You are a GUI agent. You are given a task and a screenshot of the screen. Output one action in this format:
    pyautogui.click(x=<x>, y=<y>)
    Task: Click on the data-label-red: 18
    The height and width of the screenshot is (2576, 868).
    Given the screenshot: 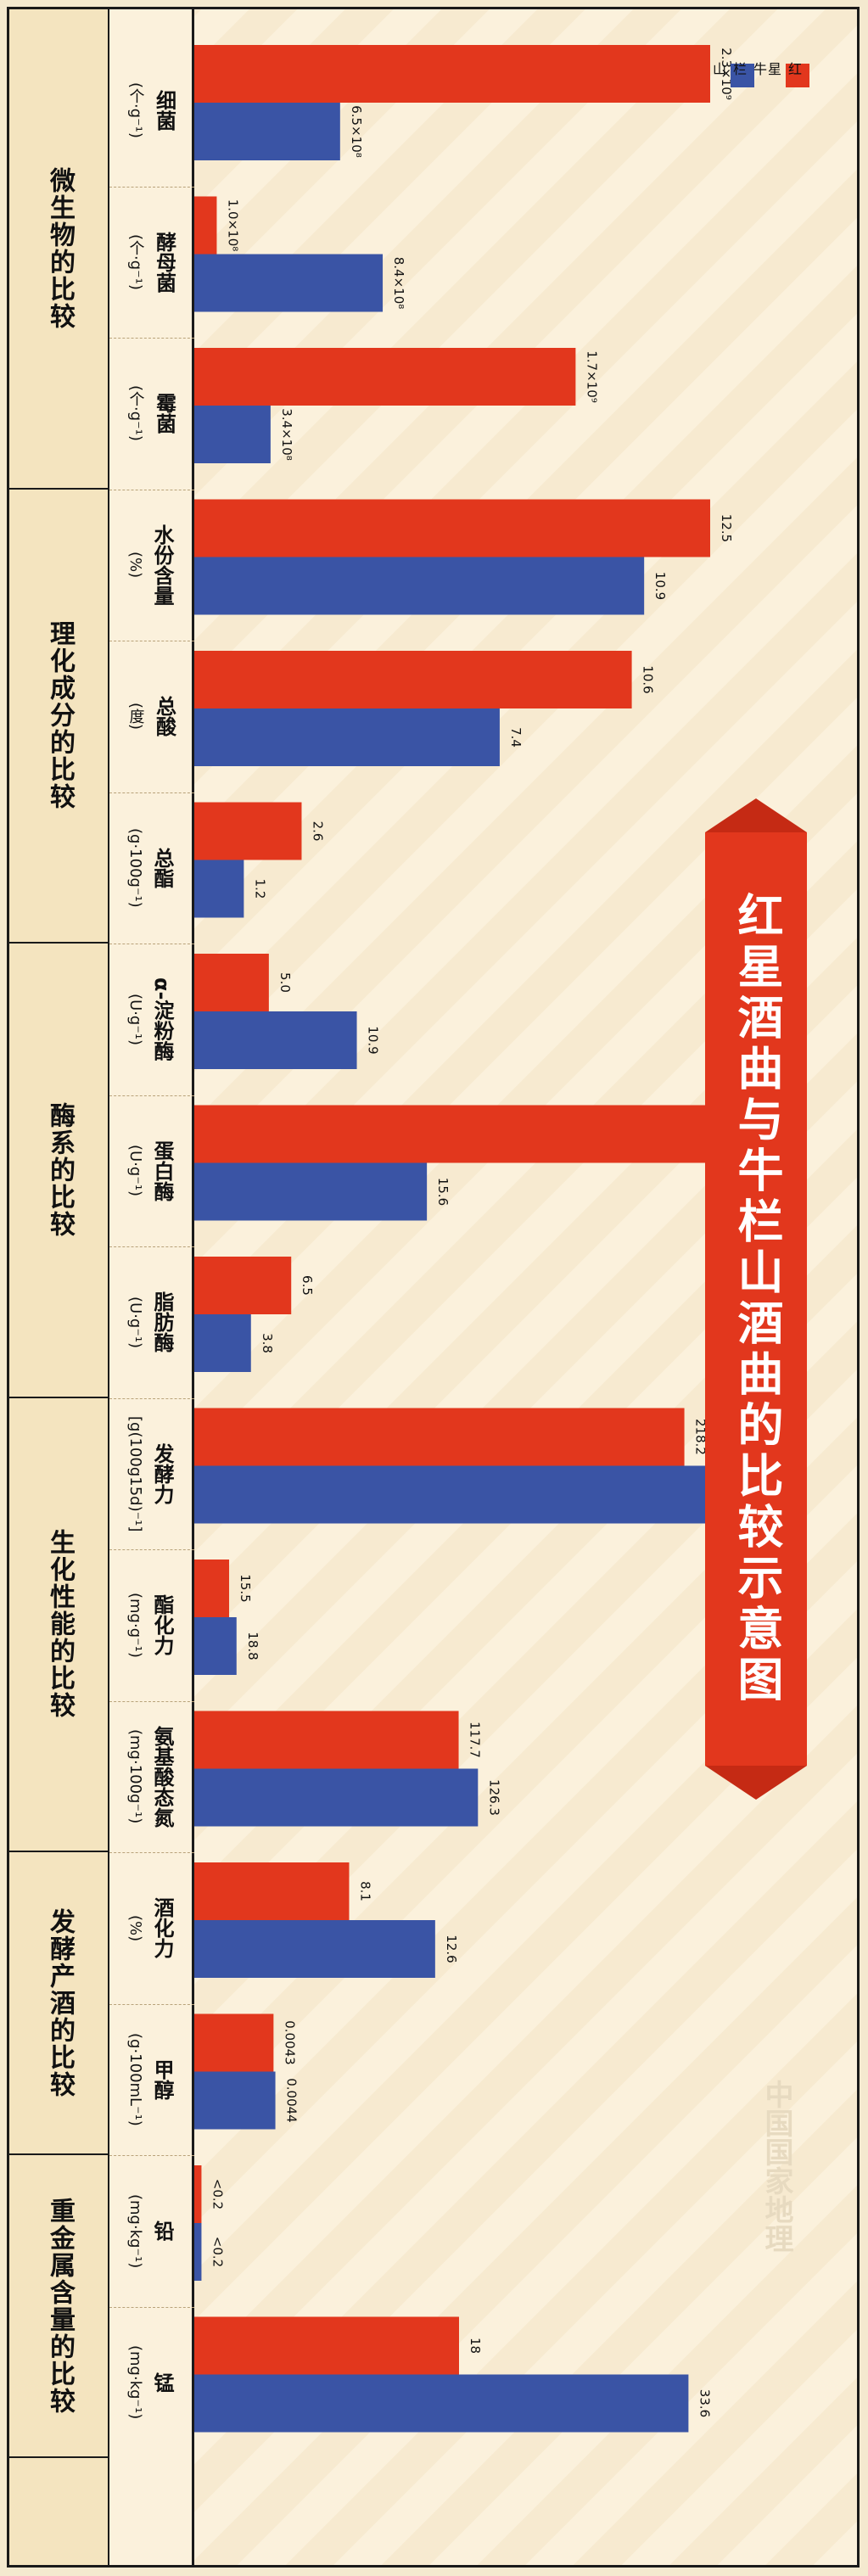 What is the action you would take?
    pyautogui.click(x=476, y=2346)
    